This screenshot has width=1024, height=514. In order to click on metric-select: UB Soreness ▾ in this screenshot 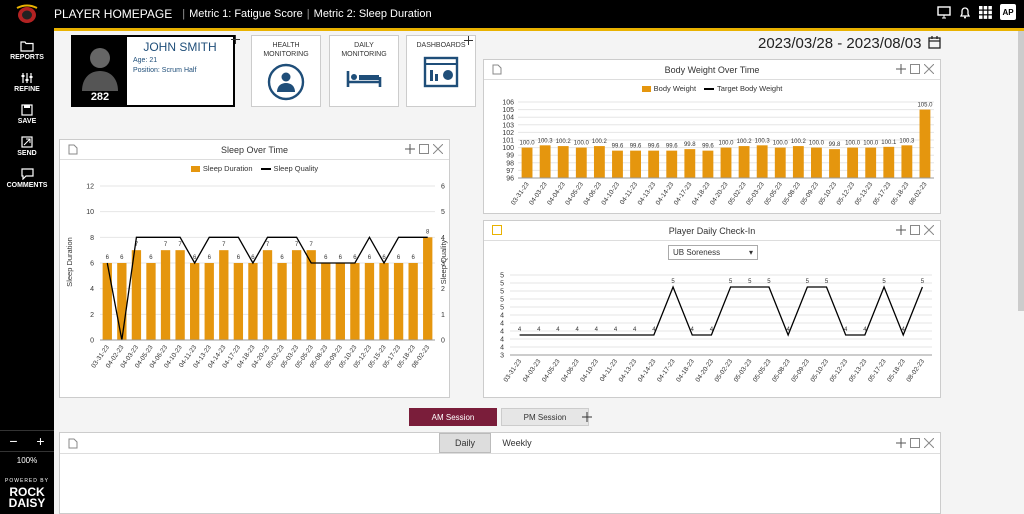, I will do `click(713, 252)`.